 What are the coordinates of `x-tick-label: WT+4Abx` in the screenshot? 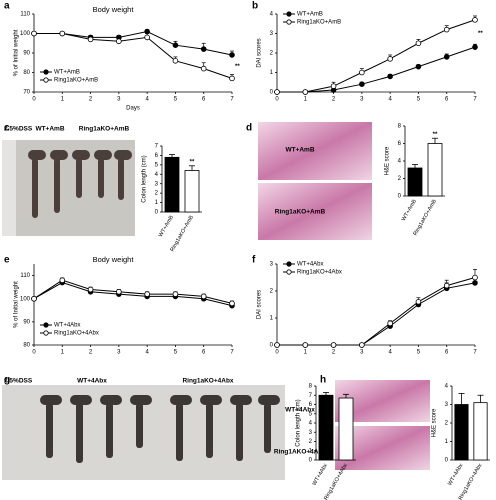 It's located at (320, 475).